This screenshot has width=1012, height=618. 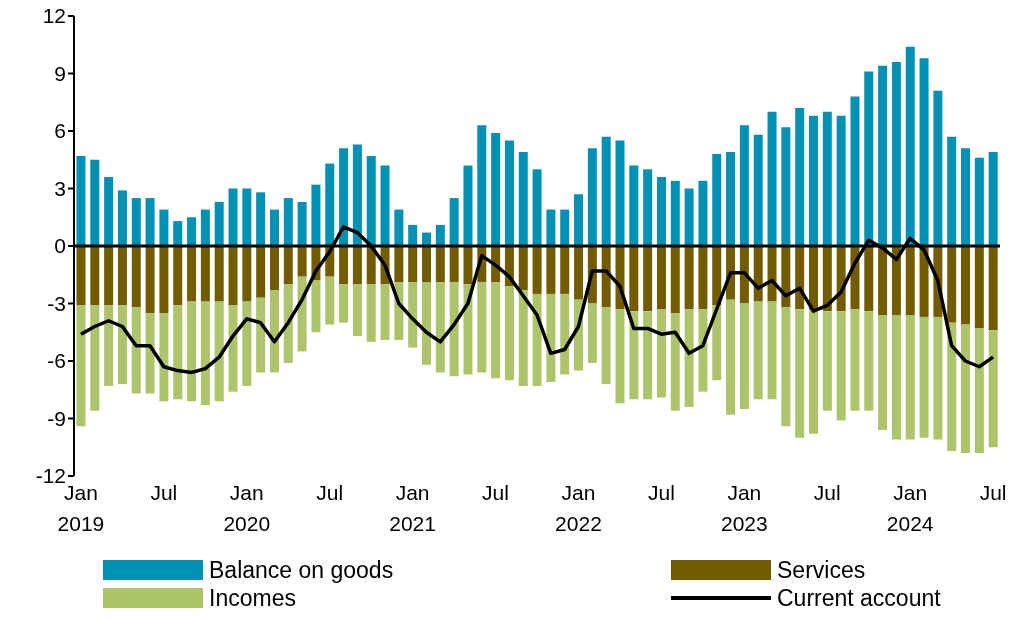 I want to click on y-tick-label: 9, so click(x=60, y=73).